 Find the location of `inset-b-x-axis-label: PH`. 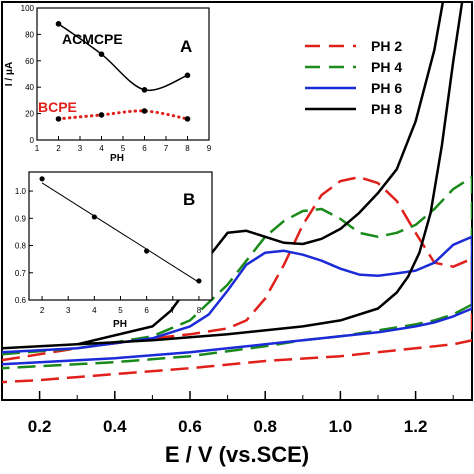

inset-b-x-axis-label: PH is located at coordinates (120, 324).